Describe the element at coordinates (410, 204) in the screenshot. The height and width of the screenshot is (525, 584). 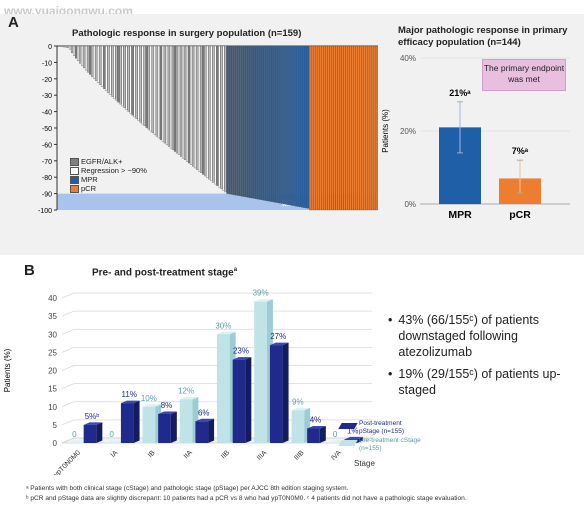
I see `mpr-chart-y-tick-label: 0%` at that location.